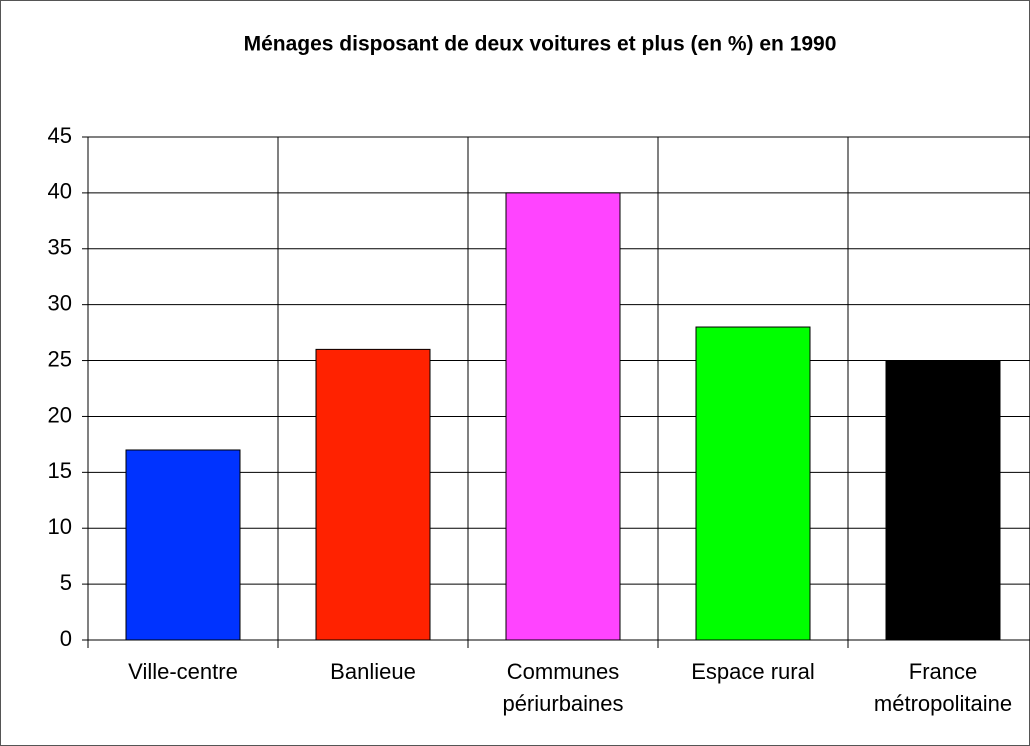 The width and height of the screenshot is (1030, 746). I want to click on x-tick-label: Banlieue, so click(373, 671).